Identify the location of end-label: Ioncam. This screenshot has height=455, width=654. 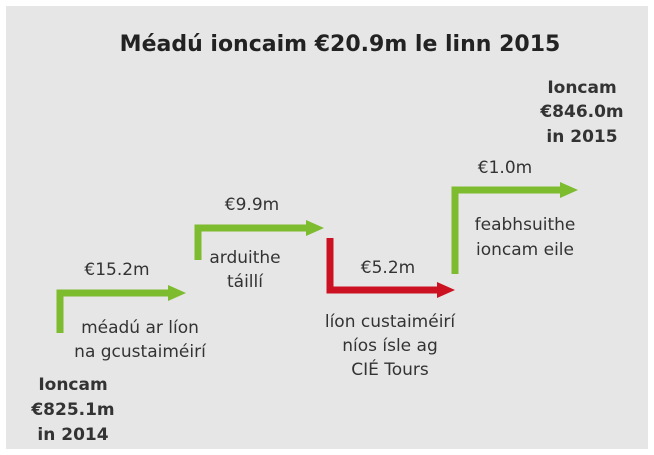
(581, 88).